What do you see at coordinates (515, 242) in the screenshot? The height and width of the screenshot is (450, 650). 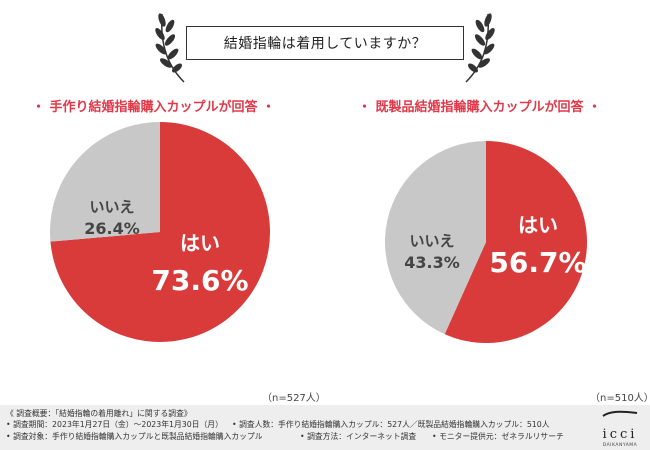 I see `chart-2-slice-yes` at bounding box center [515, 242].